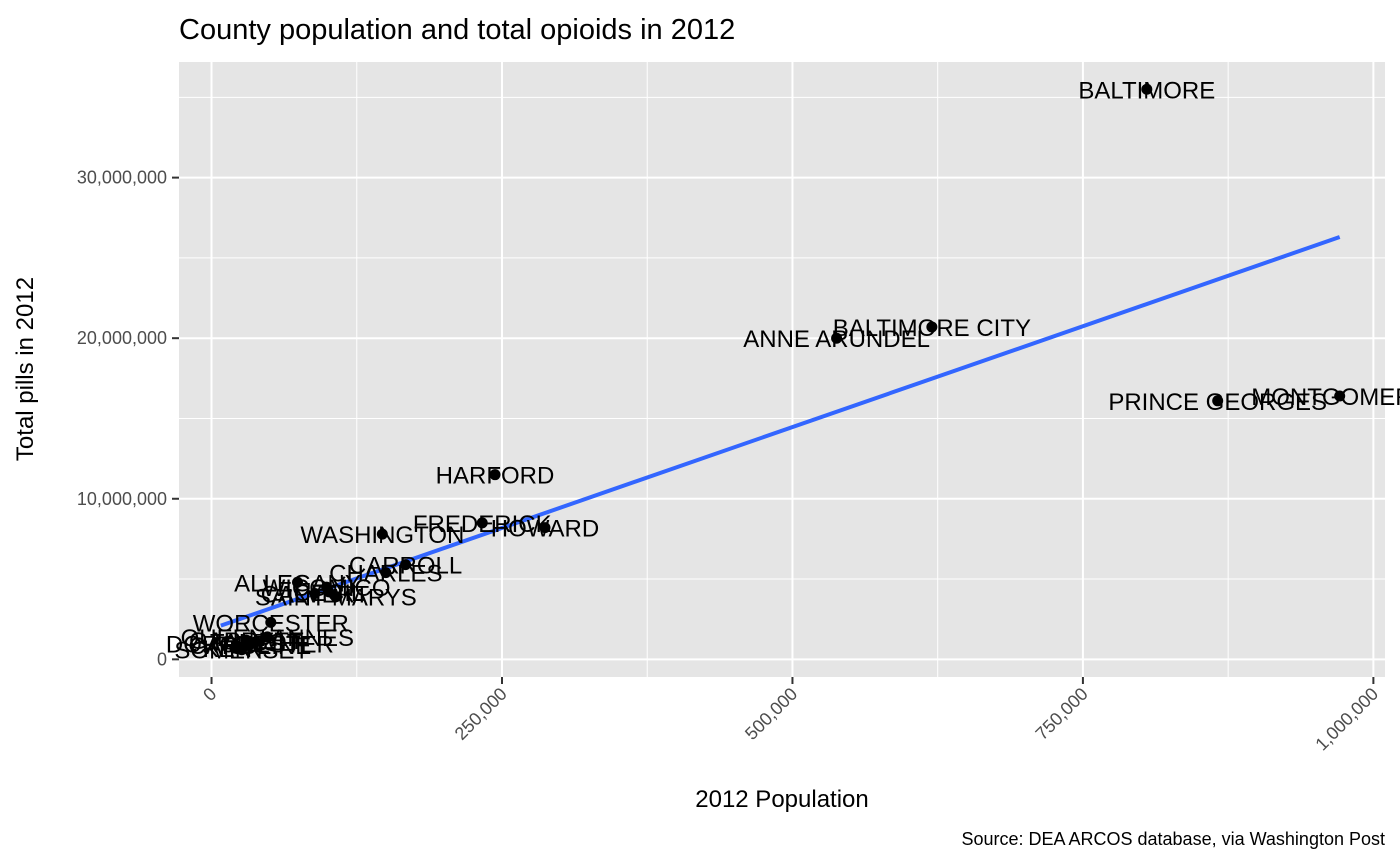  What do you see at coordinates (1062, 714) in the screenshot?
I see `x-tick-label: 750,000` at bounding box center [1062, 714].